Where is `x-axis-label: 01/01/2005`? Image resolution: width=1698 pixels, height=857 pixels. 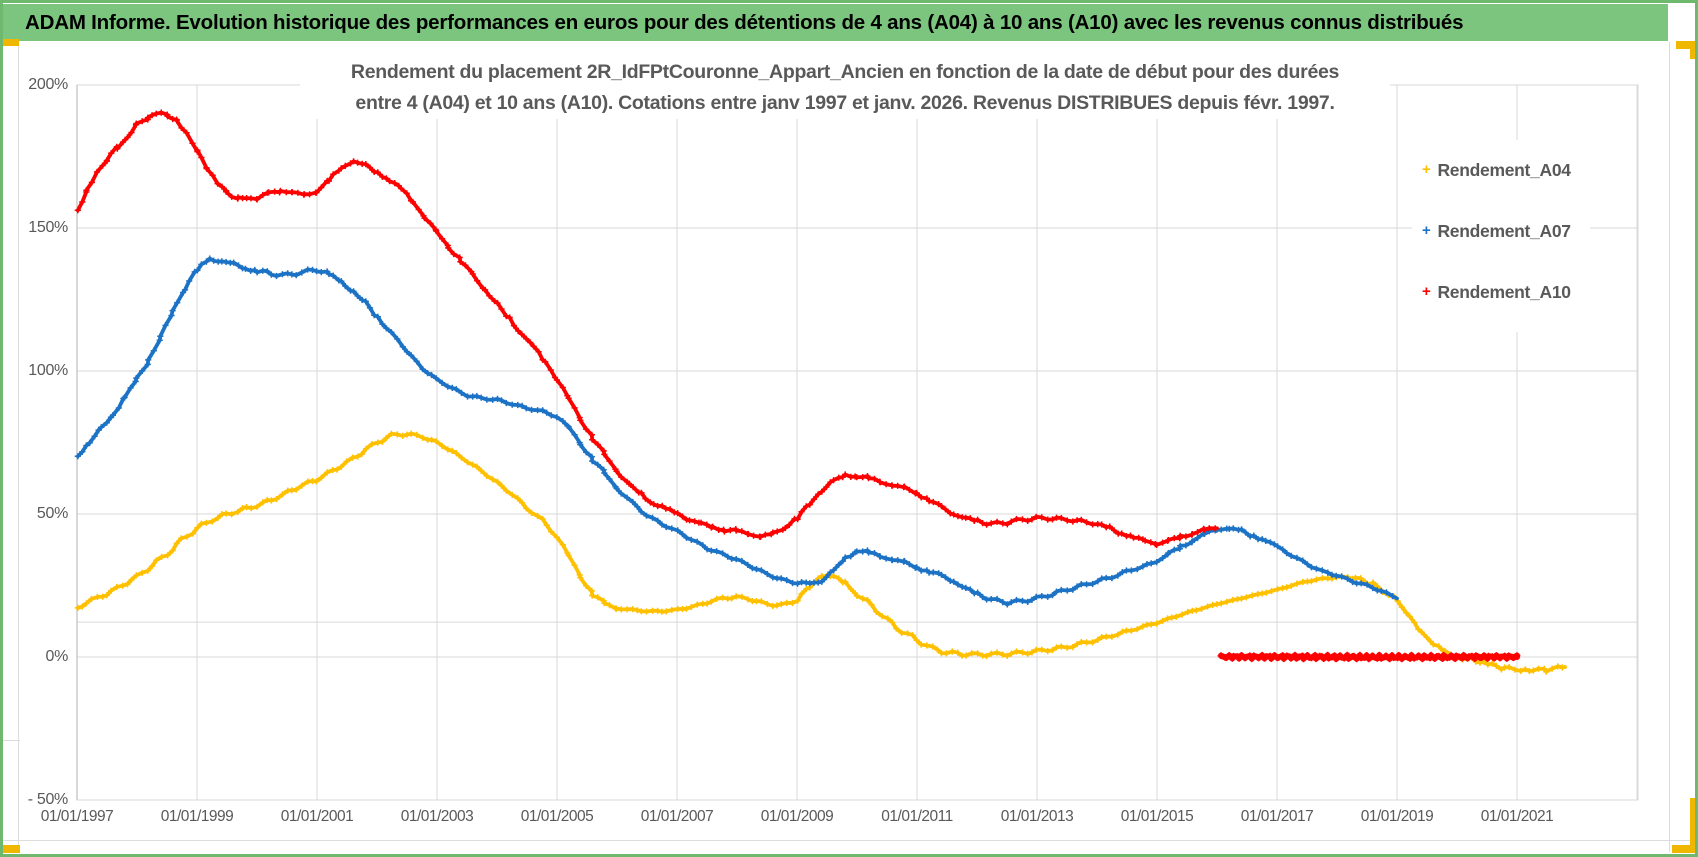 x-axis-label: 01/01/2005 is located at coordinates (557, 816).